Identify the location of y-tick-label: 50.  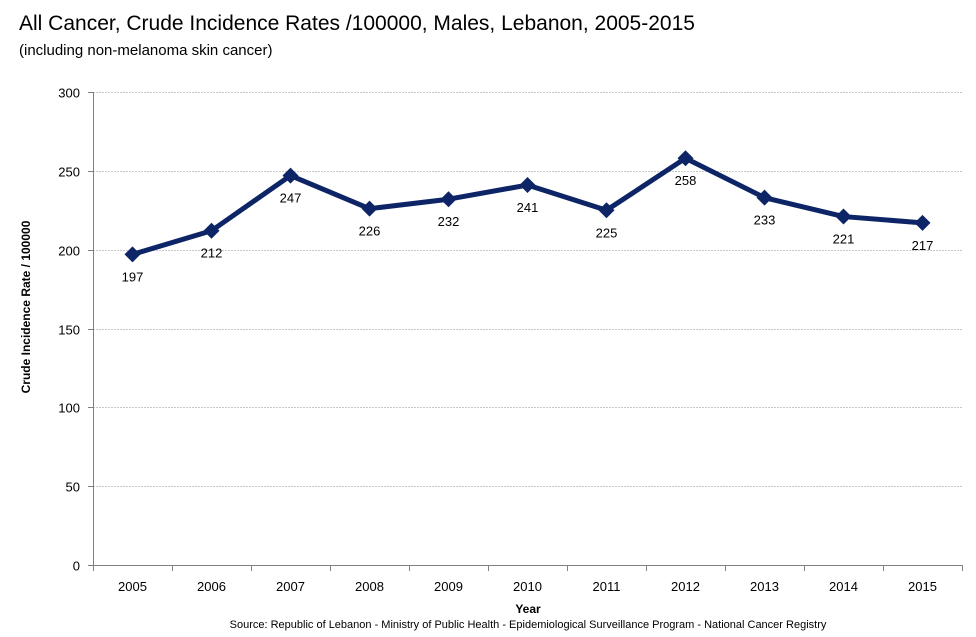
(73, 487).